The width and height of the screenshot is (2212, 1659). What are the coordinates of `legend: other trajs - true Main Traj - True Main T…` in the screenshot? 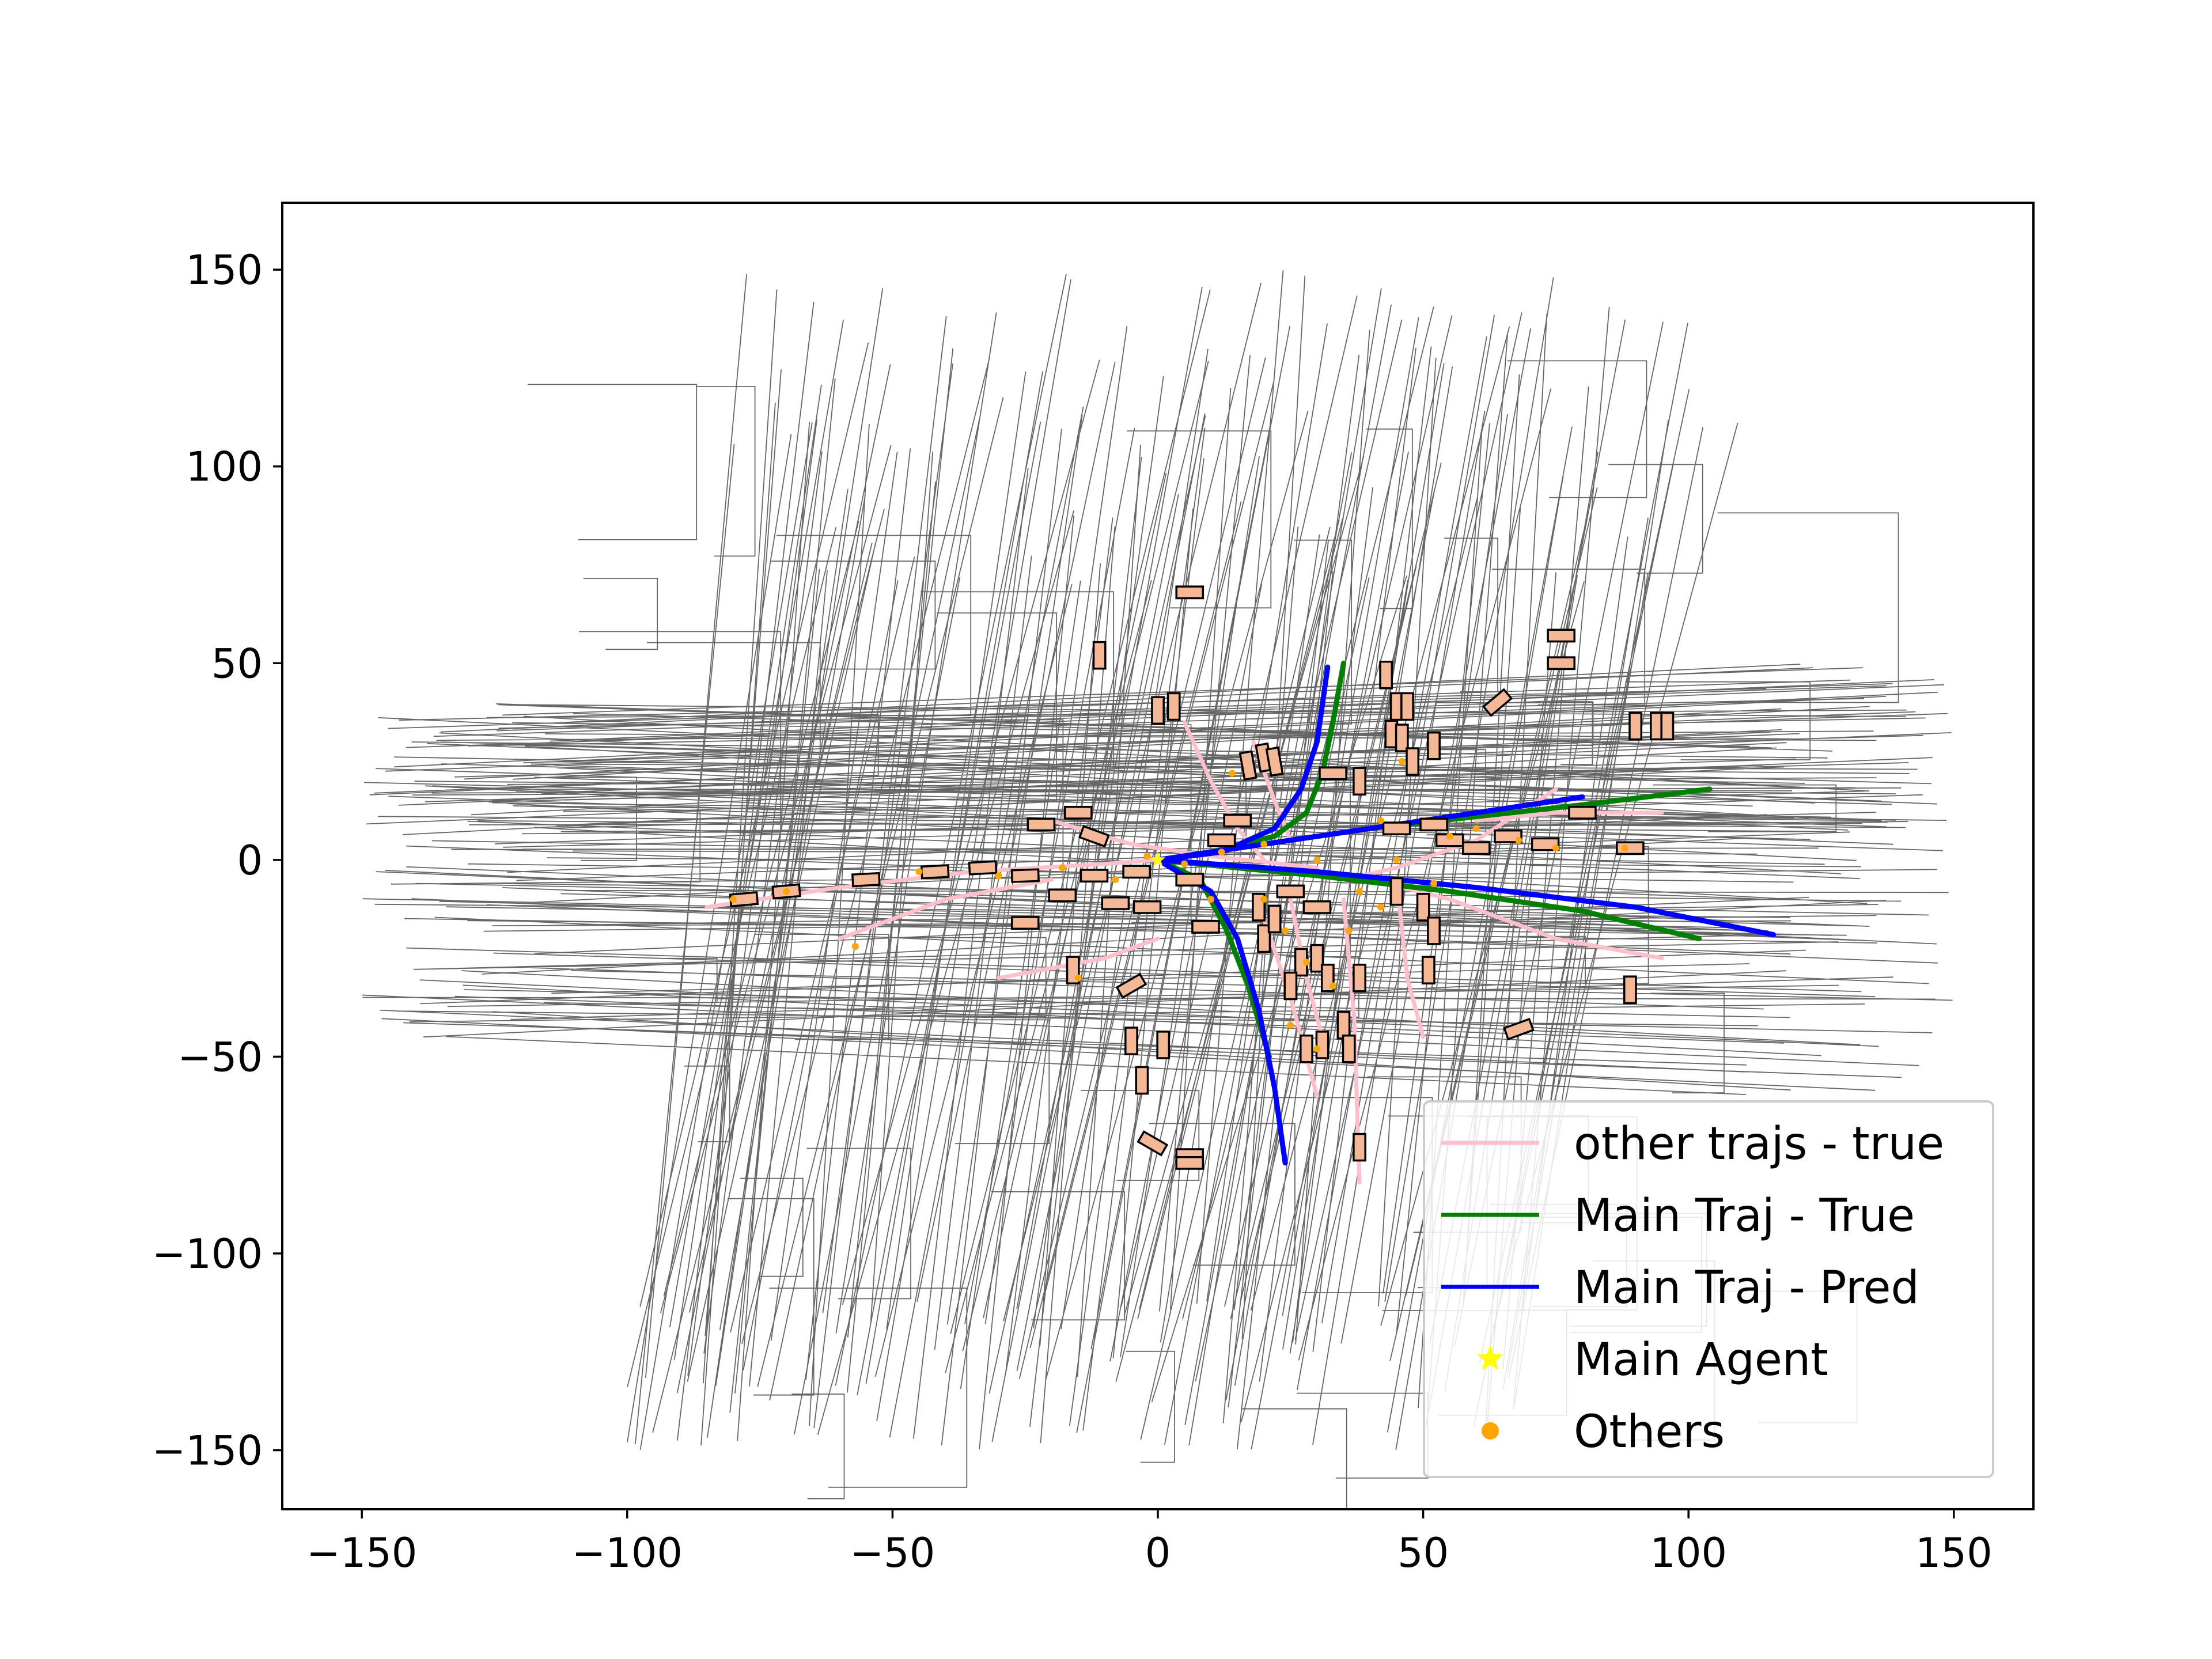 It's located at (1708, 1289).